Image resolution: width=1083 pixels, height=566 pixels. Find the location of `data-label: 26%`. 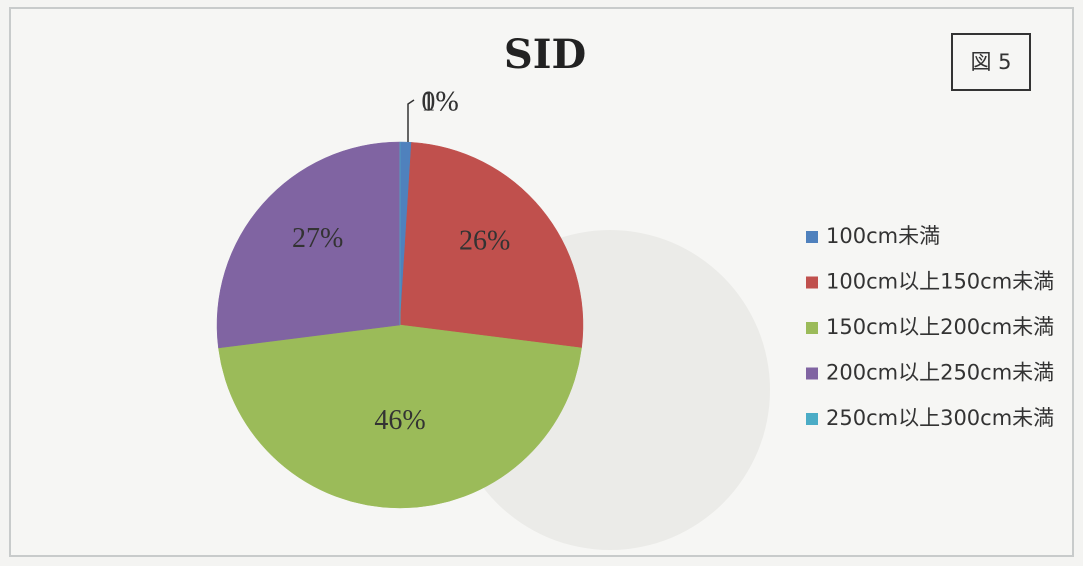

data-label: 26% is located at coordinates (484, 240).